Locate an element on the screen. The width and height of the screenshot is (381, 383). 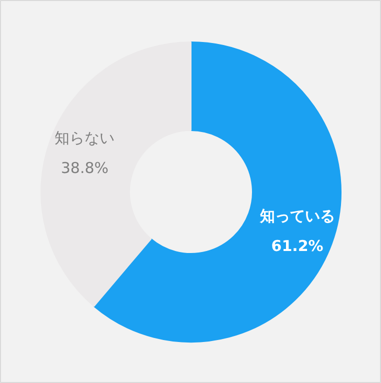
slice-label: 知っている is located at coordinates (296, 215).